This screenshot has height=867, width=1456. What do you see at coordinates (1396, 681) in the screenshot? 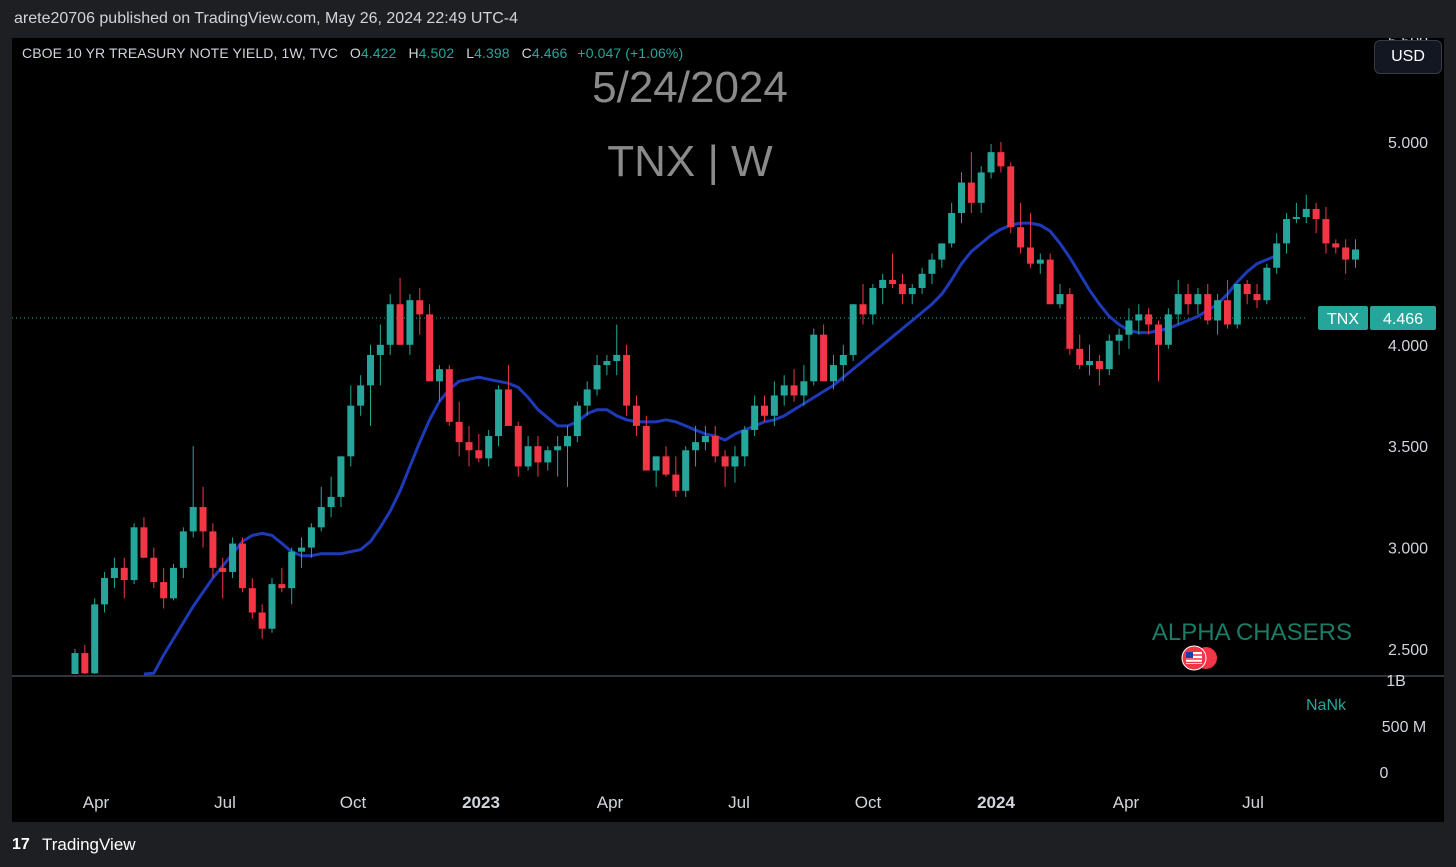
I see `volume-tick-1b: 1B` at bounding box center [1396, 681].